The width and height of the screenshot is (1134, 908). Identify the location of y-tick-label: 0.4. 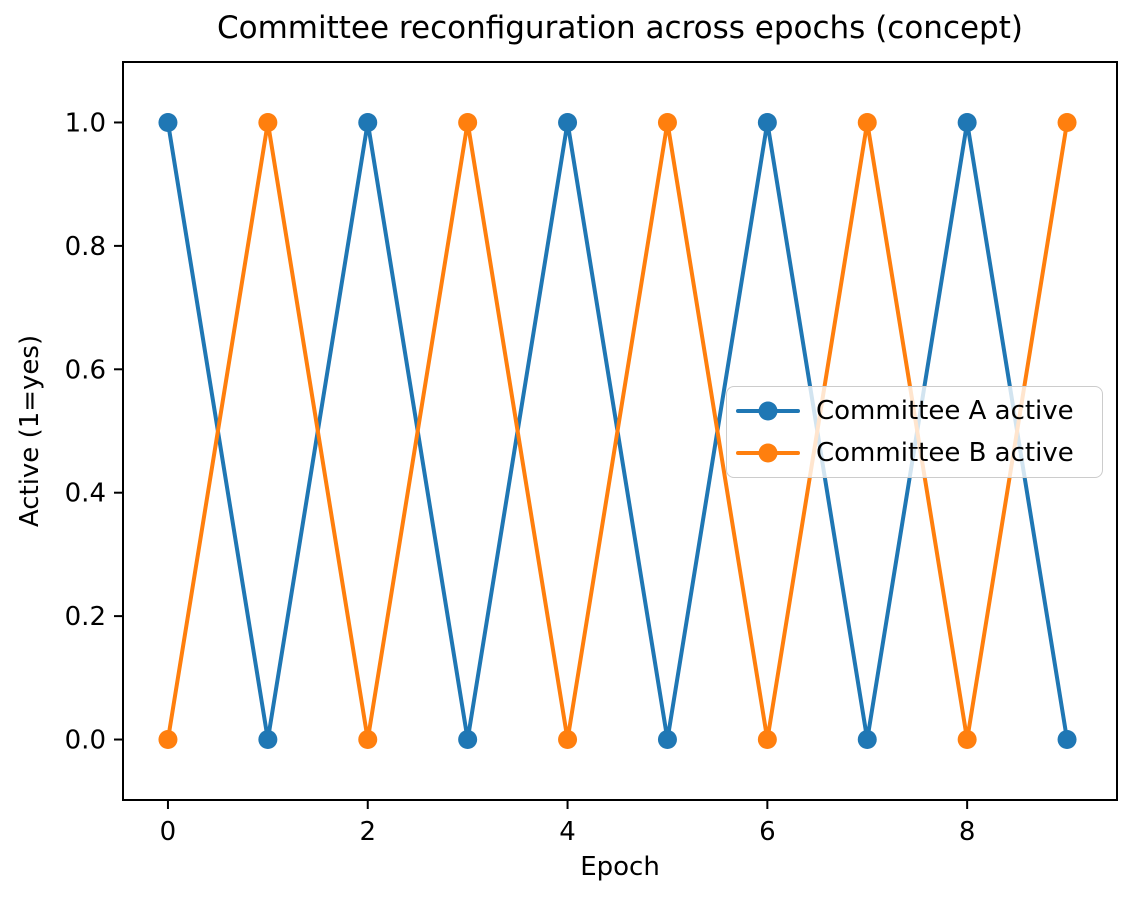
(85, 494).